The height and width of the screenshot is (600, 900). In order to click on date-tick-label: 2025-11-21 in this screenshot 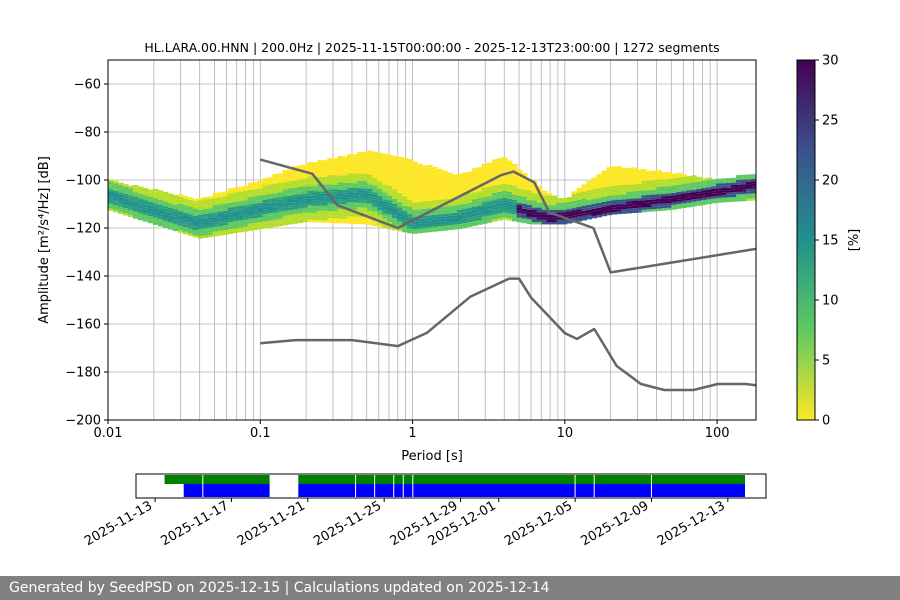, I will do `click(271, 523)`.